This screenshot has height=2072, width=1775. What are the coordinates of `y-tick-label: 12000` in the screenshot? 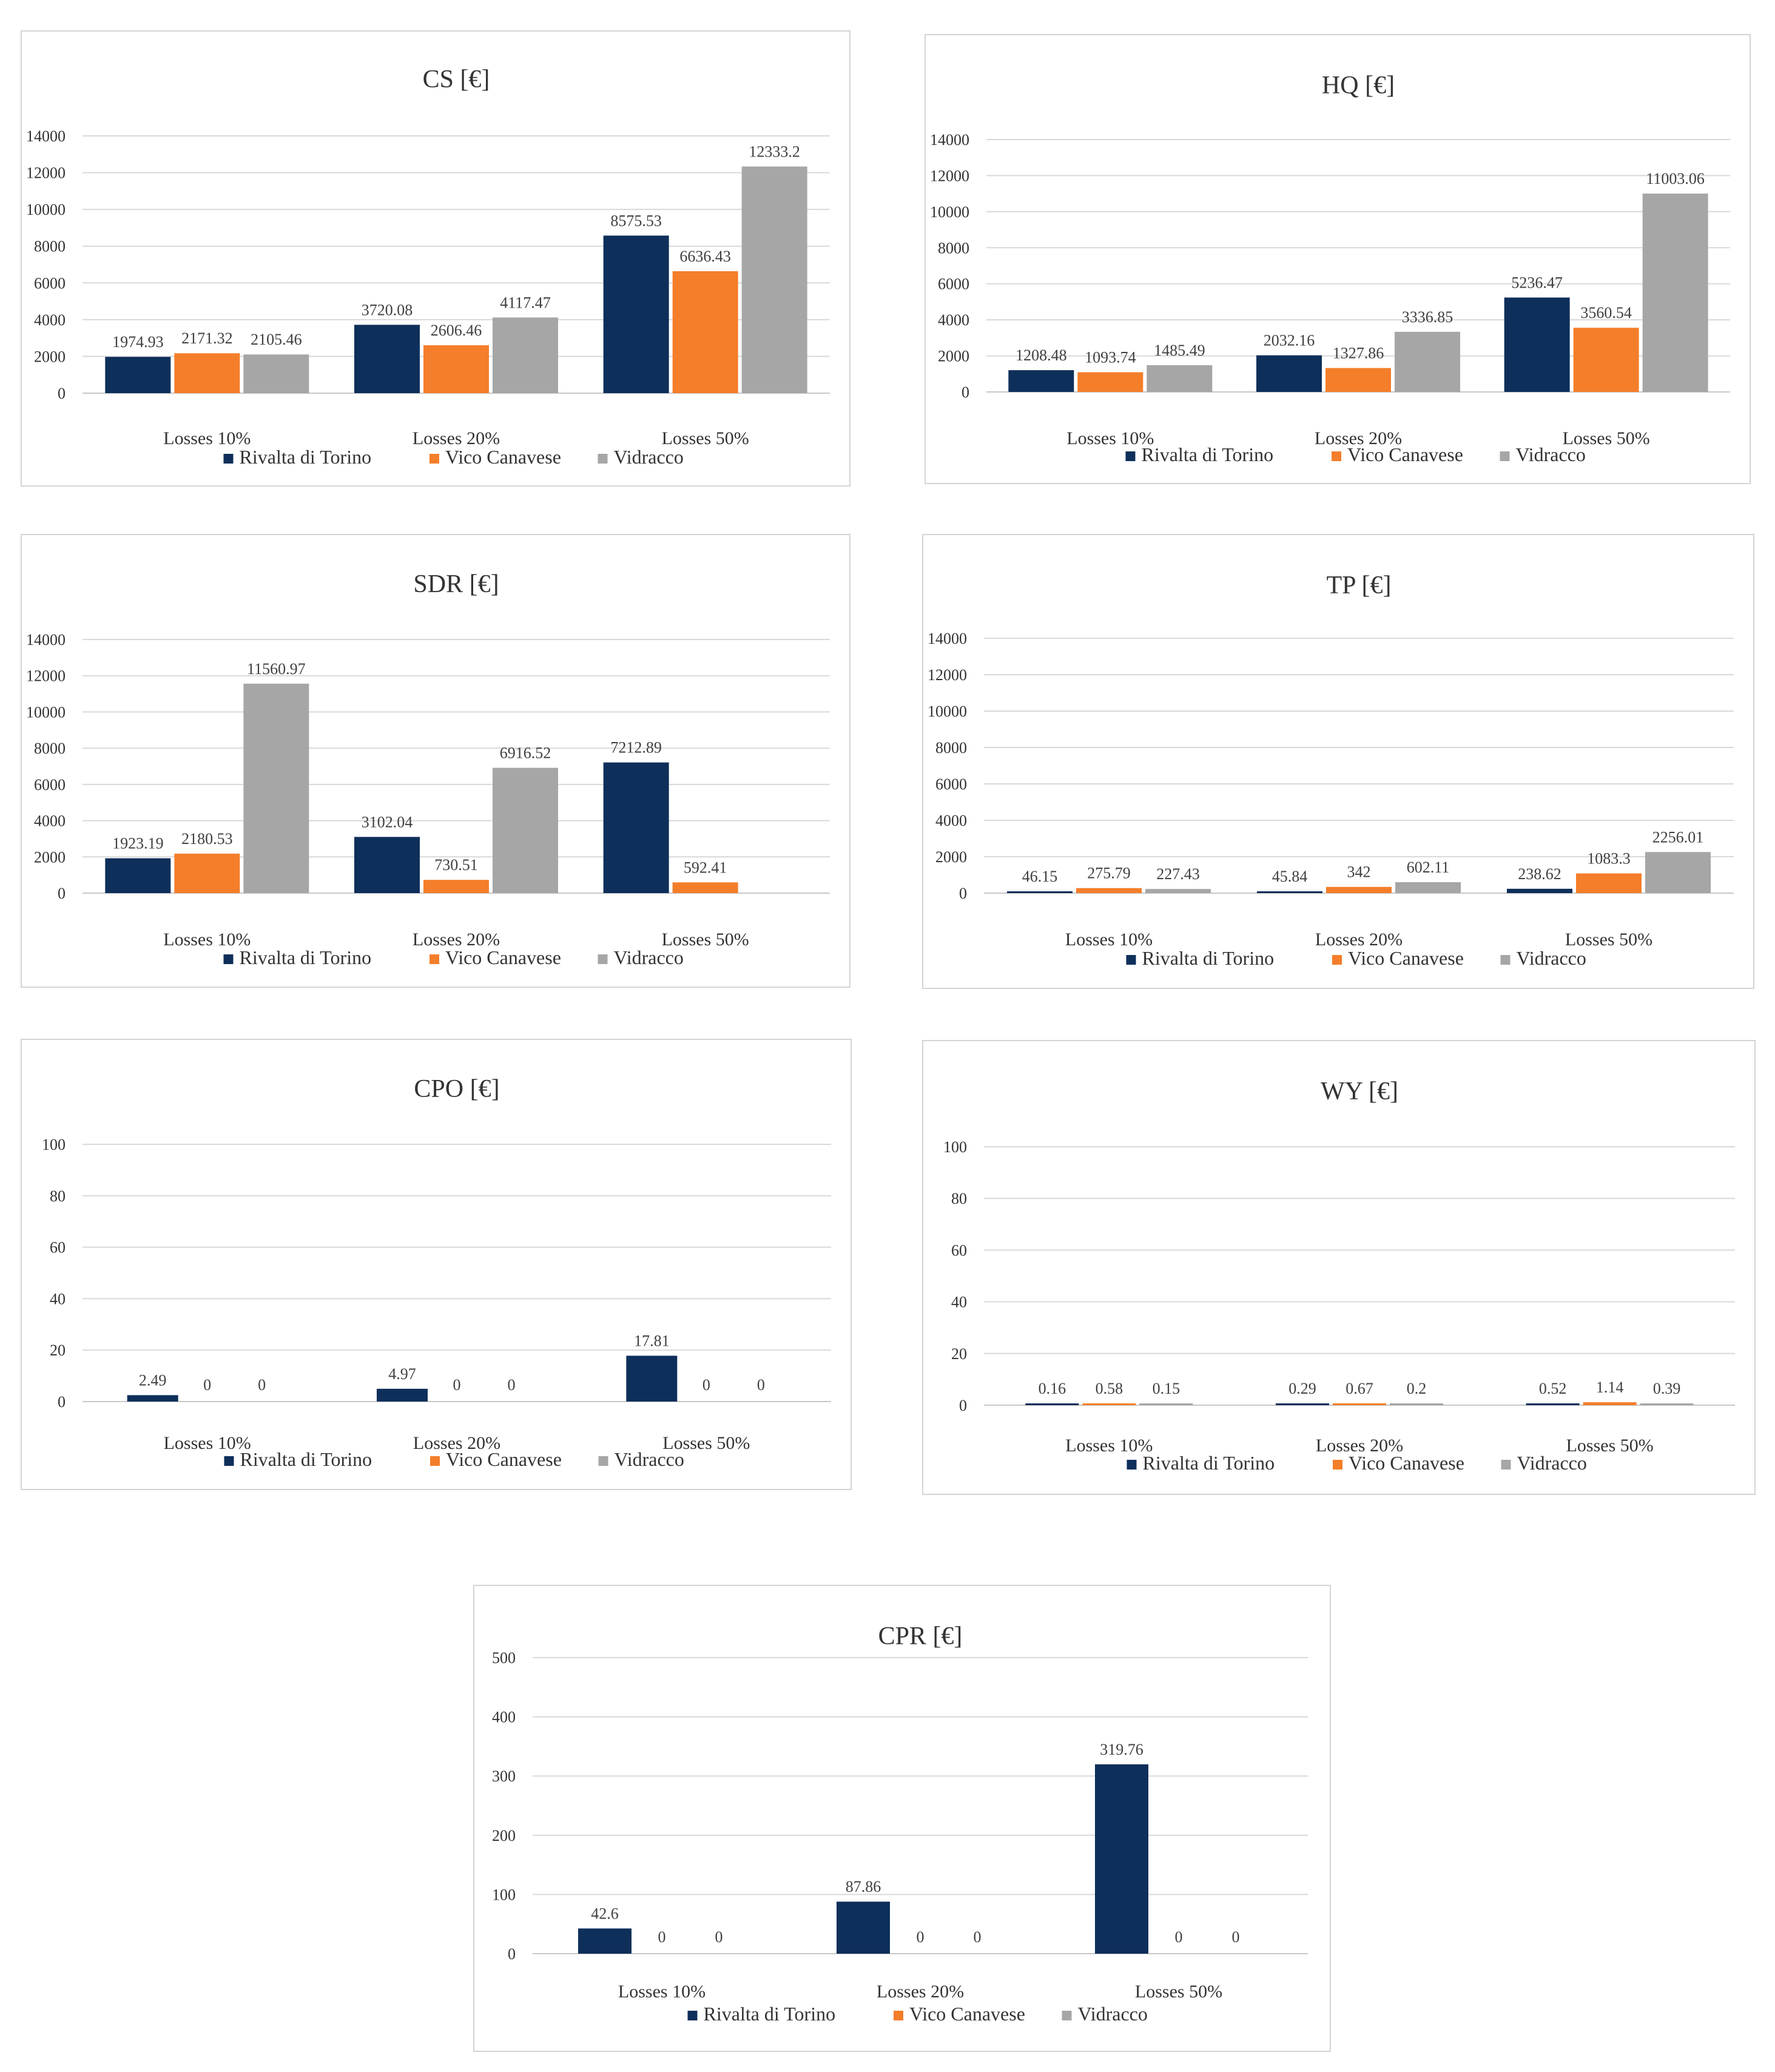 It's located at (46, 173).